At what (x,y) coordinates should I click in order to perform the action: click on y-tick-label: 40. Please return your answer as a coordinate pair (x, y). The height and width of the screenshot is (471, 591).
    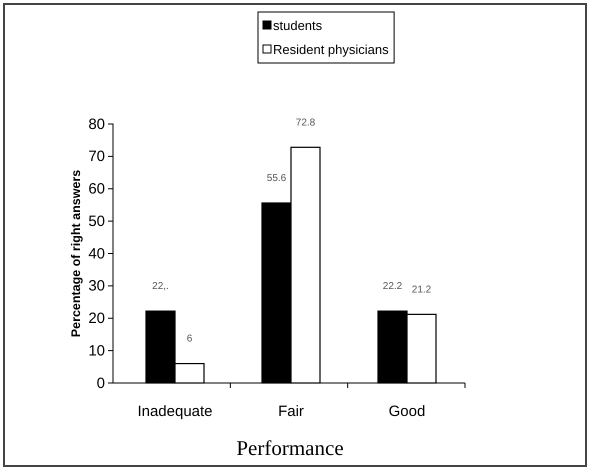
    Looking at the image, I should click on (96, 253).